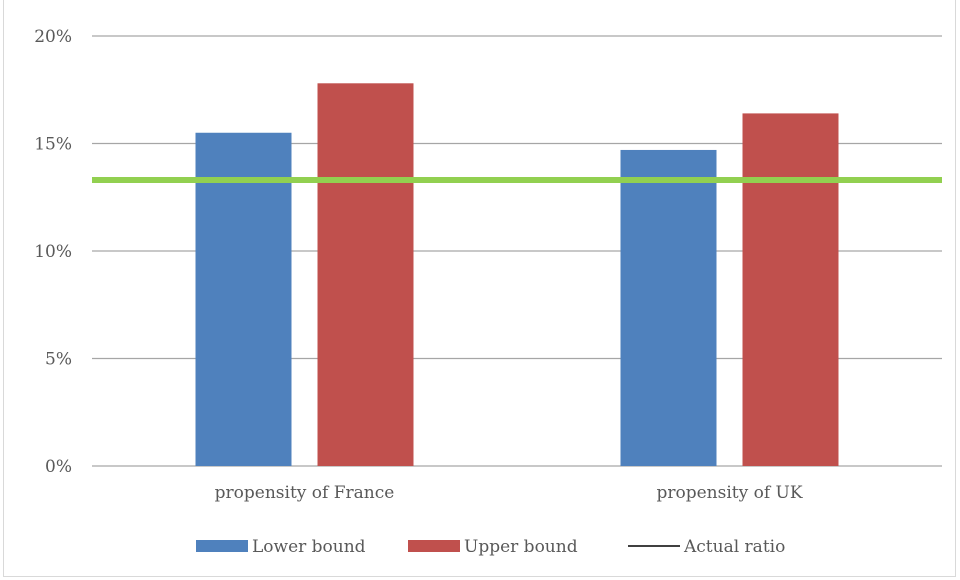  What do you see at coordinates (309, 547) in the screenshot?
I see `legend-label: Lower bound` at bounding box center [309, 547].